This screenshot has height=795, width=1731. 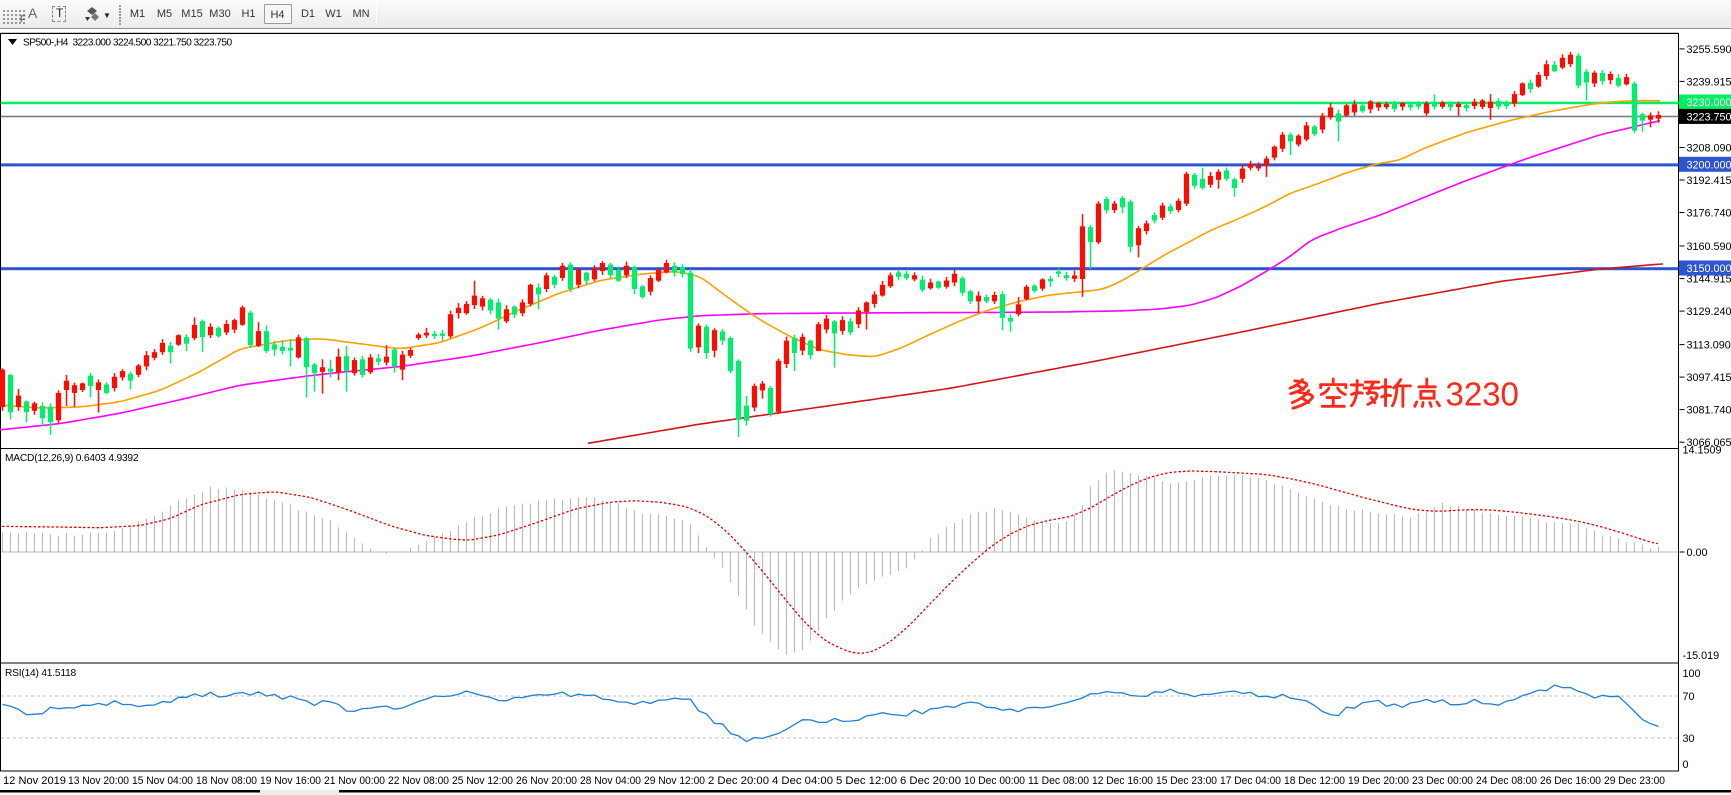 I want to click on svg-text: 100, so click(x=1692, y=674).